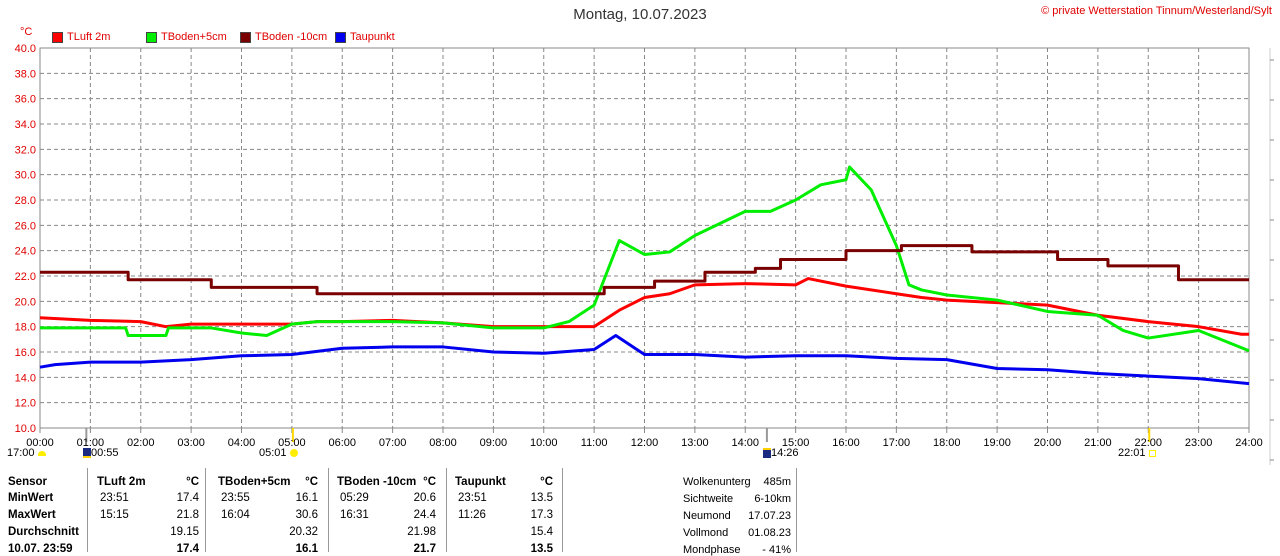  What do you see at coordinates (1249, 443) in the screenshot?
I see `x-tick-label: 24:00` at bounding box center [1249, 443].